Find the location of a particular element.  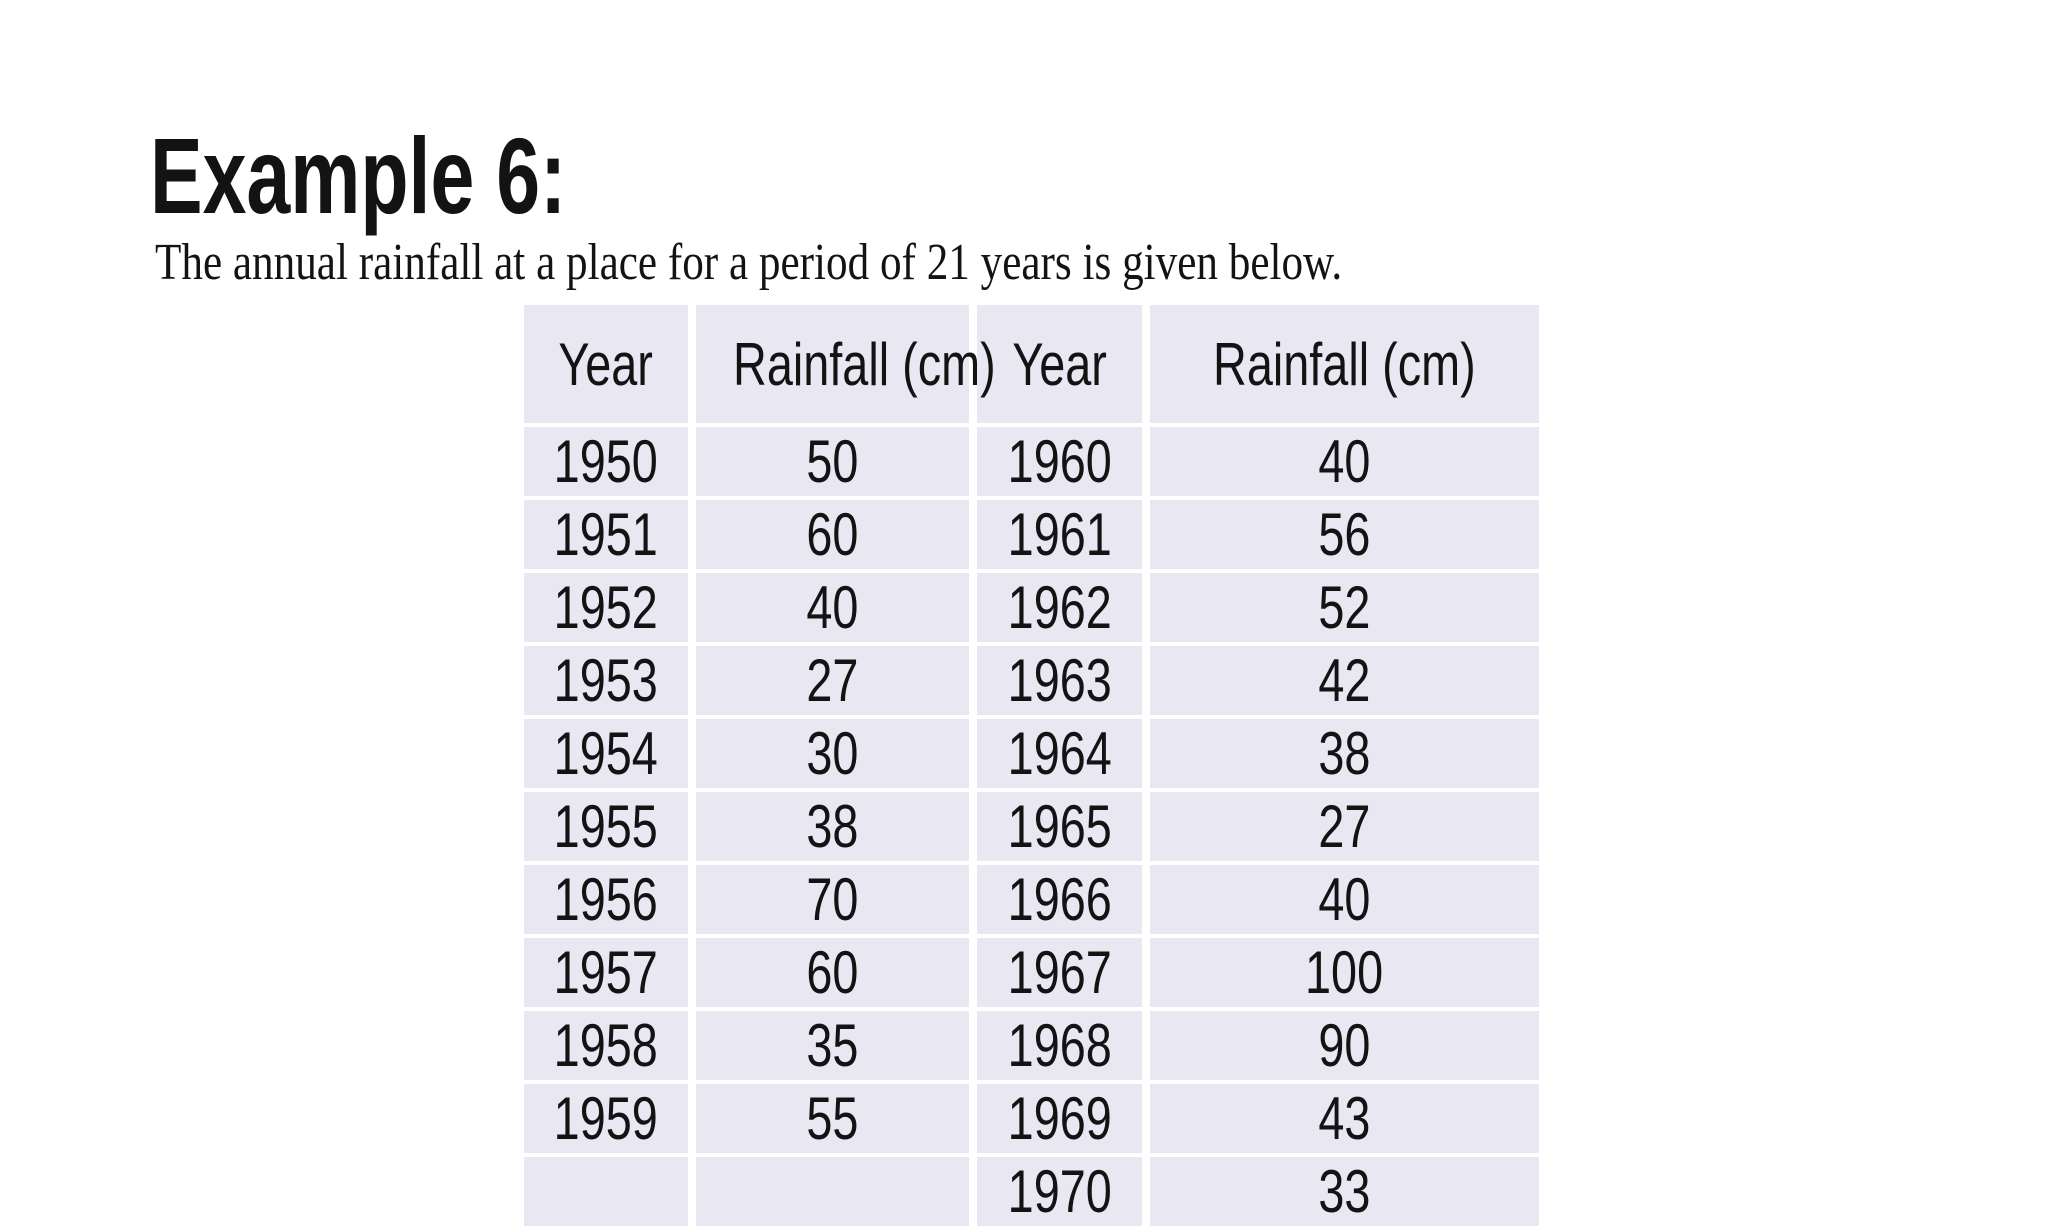

year-cell is located at coordinates (606, 1191).